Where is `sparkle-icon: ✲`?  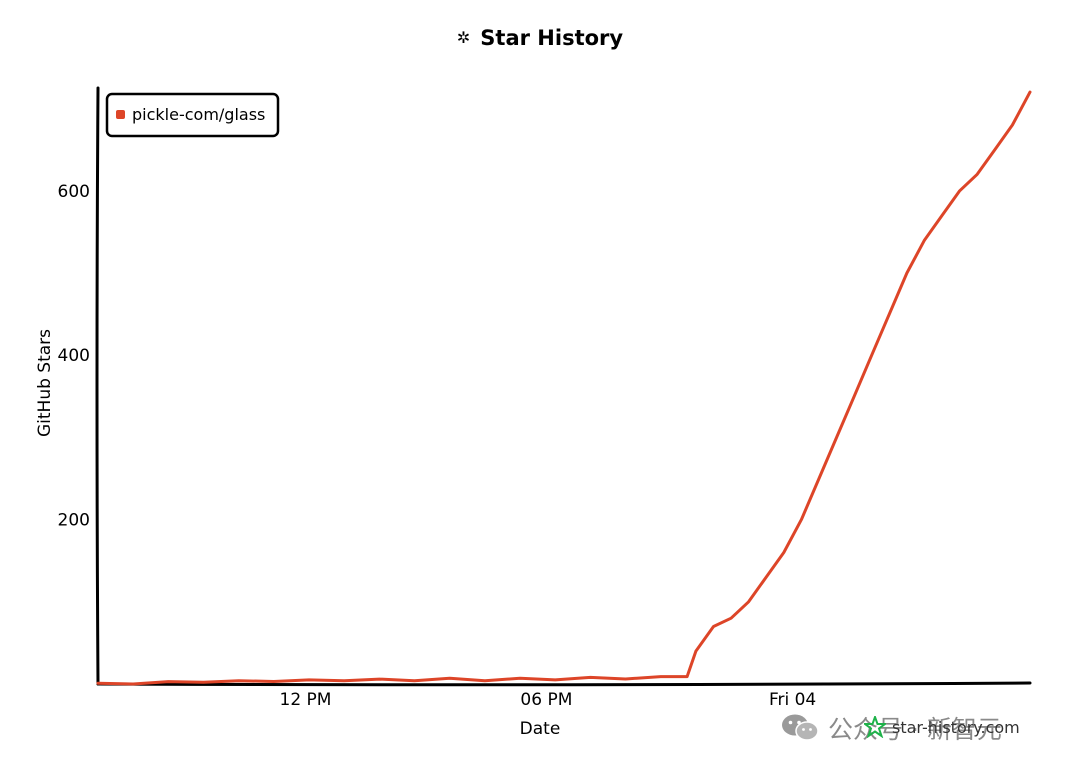
sparkle-icon: ✲ is located at coordinates (463, 37).